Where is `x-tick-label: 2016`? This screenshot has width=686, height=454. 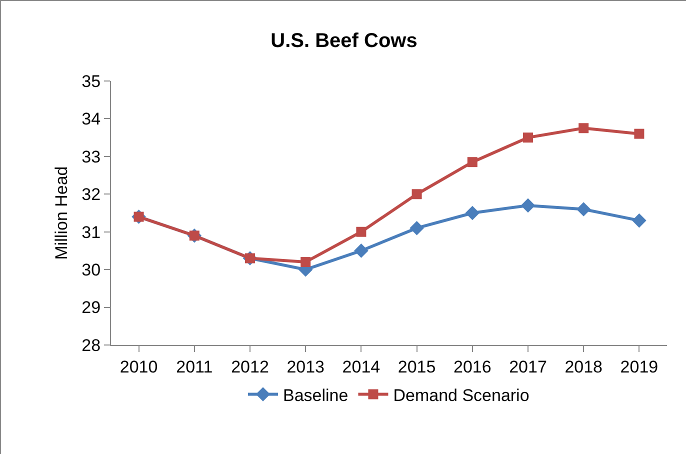
x-tick-label: 2016 is located at coordinates (472, 366).